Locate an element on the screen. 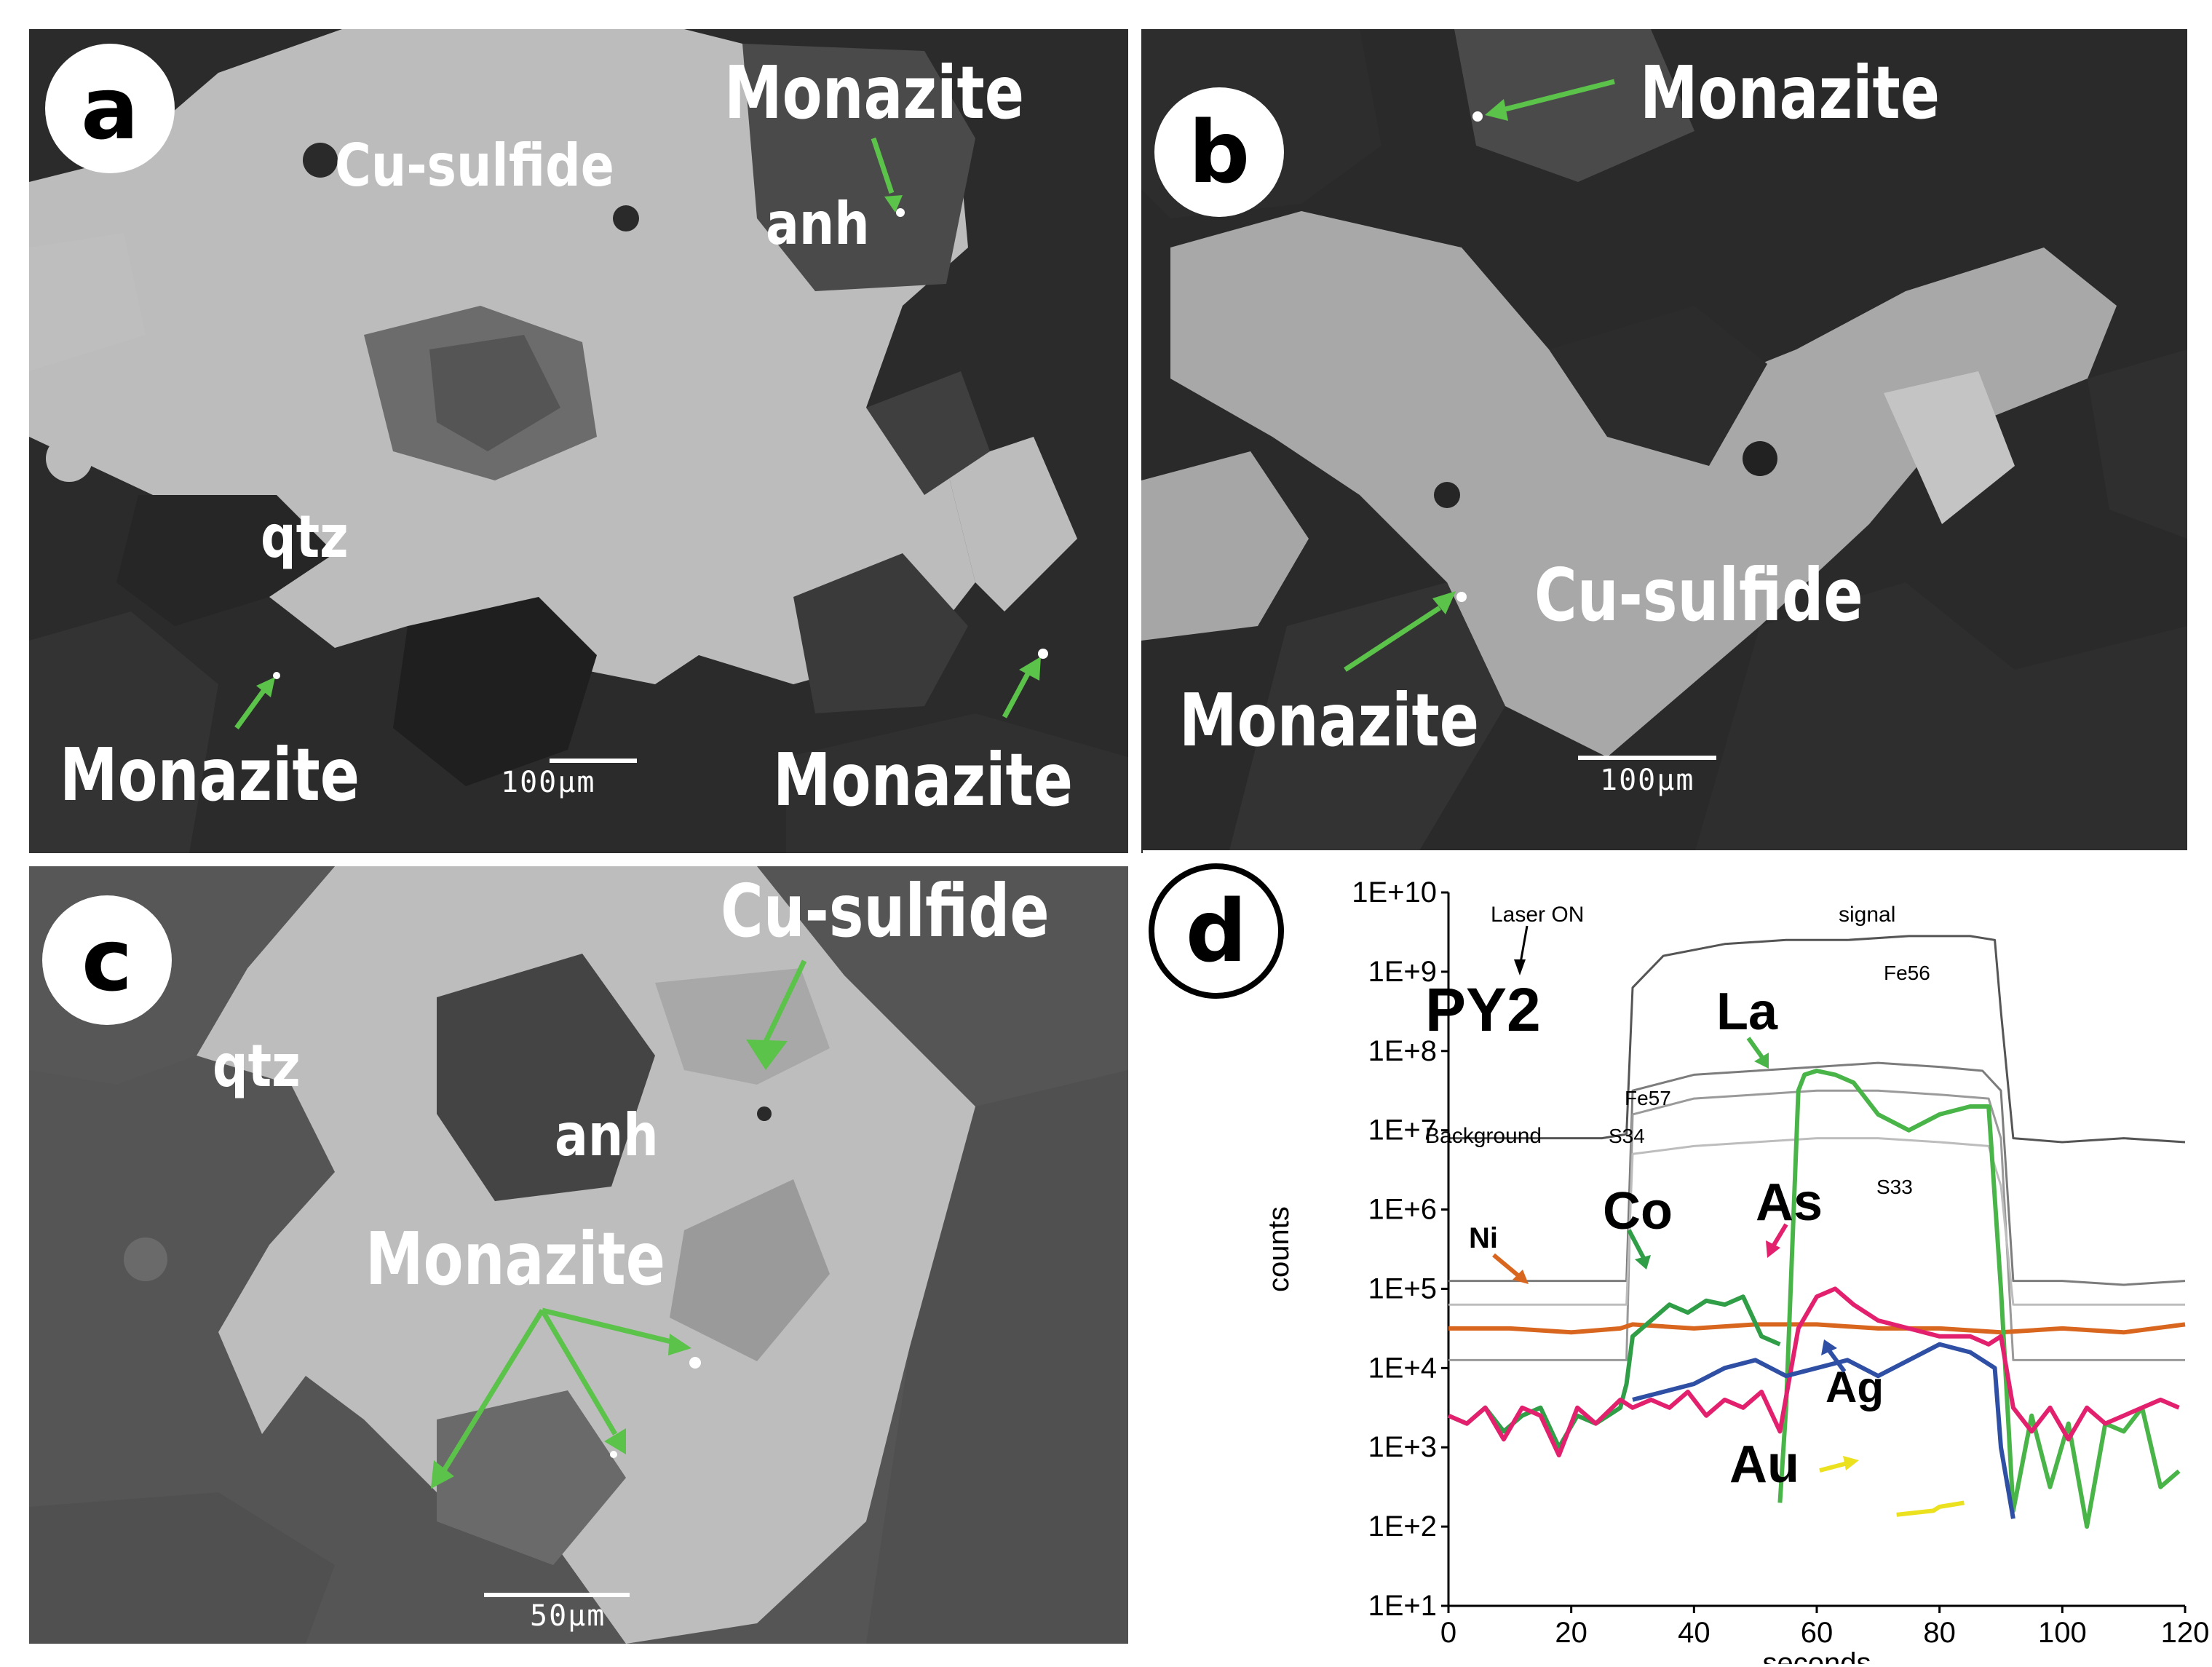 The height and width of the screenshot is (1667, 2212). series-line-co is located at coordinates (1614, 1372).